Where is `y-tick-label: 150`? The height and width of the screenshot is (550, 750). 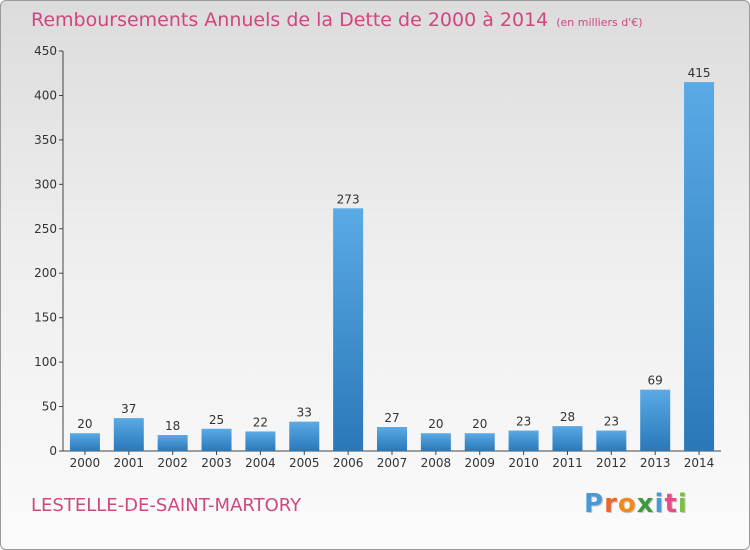
y-tick-label: 150 is located at coordinates (45, 318).